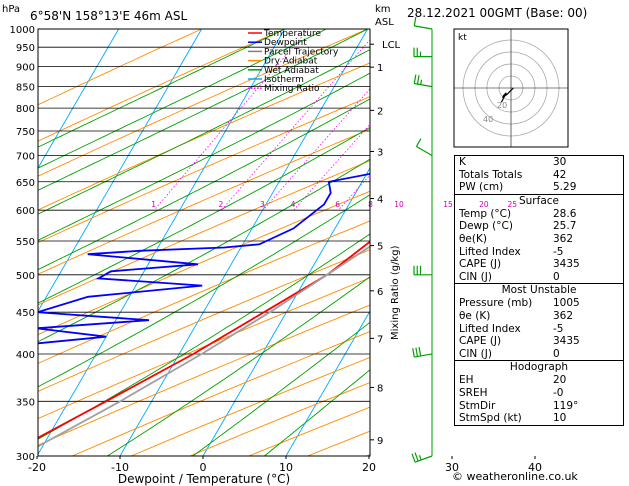 The width and height of the screenshot is (629, 486). I want to click on asl-label: ASL, so click(384, 22).